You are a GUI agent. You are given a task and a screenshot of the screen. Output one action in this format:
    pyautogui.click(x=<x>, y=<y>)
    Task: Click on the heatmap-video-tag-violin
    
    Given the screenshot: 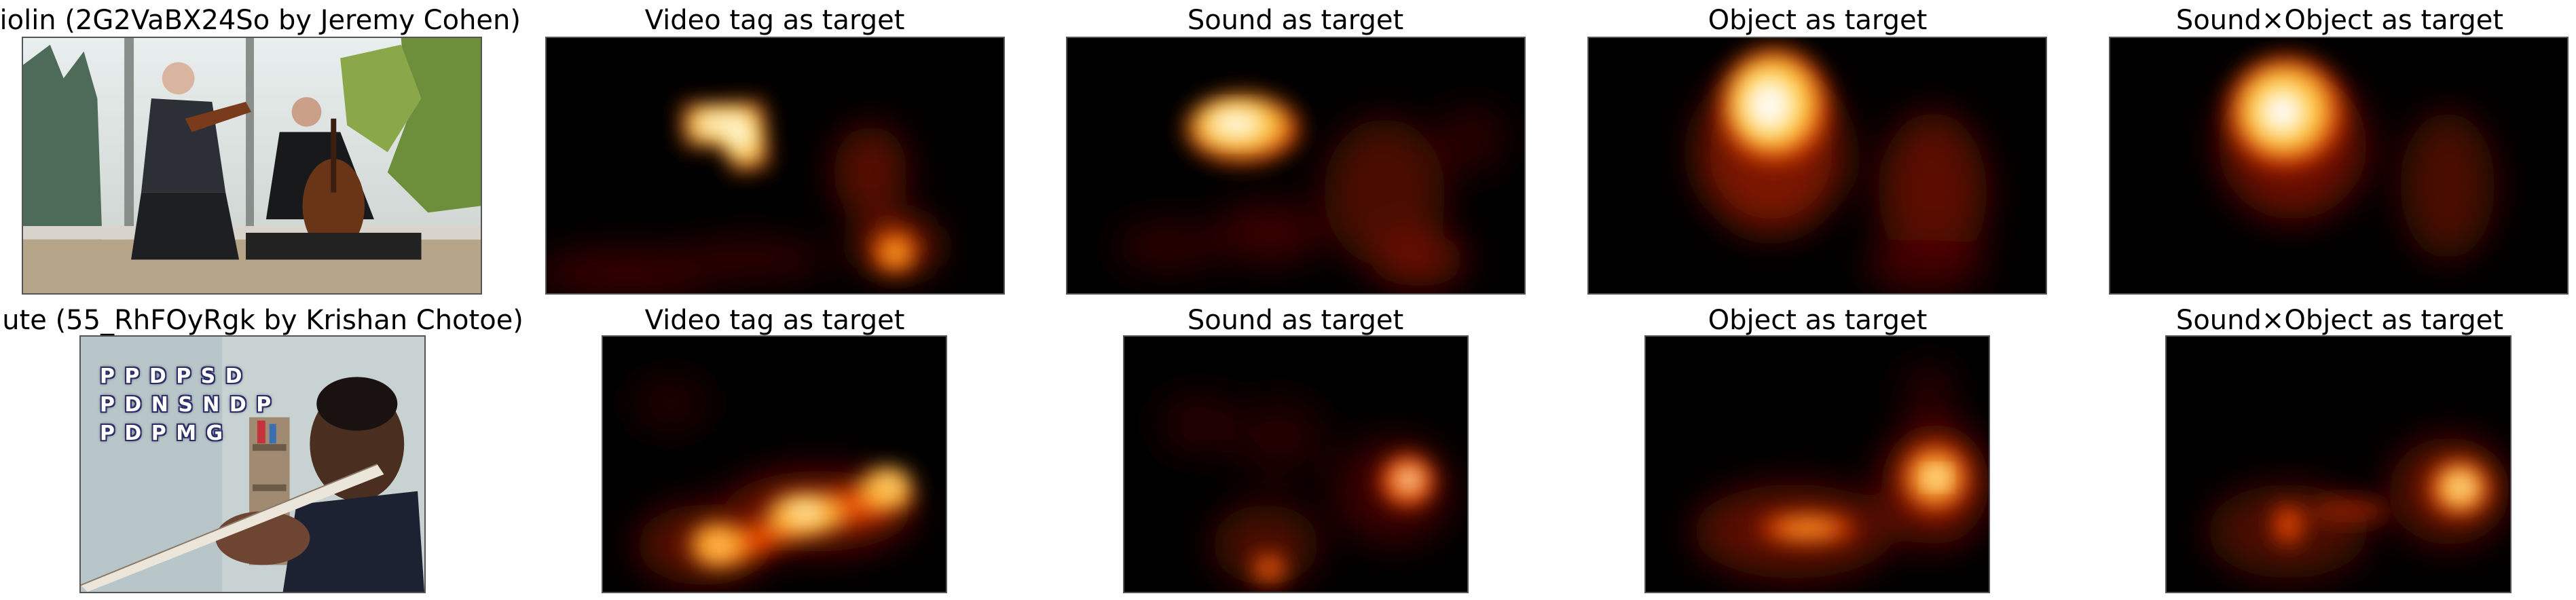 What is the action you would take?
    pyautogui.click(x=775, y=166)
    